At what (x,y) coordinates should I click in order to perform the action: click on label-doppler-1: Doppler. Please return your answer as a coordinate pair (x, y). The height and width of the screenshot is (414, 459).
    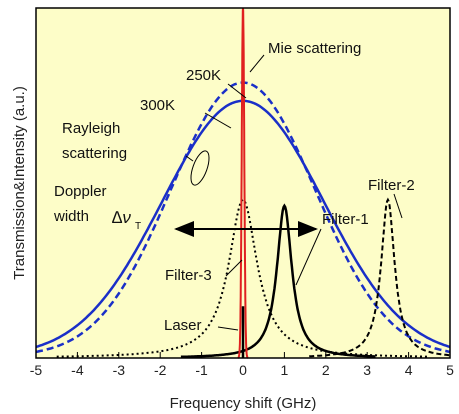
    Looking at the image, I should click on (80, 191).